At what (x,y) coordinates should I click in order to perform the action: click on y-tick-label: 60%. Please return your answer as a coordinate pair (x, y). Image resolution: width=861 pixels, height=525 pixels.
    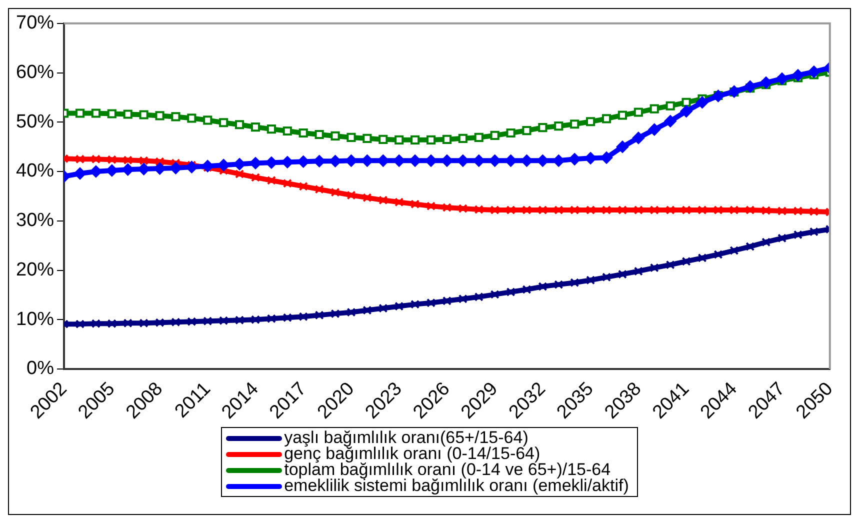
    Looking at the image, I should click on (35, 73).